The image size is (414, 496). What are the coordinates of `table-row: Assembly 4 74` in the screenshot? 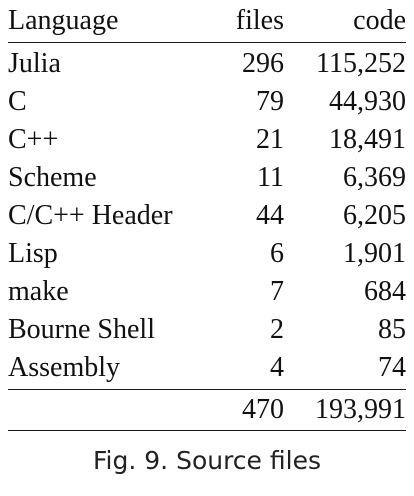 It's located at (207, 368).